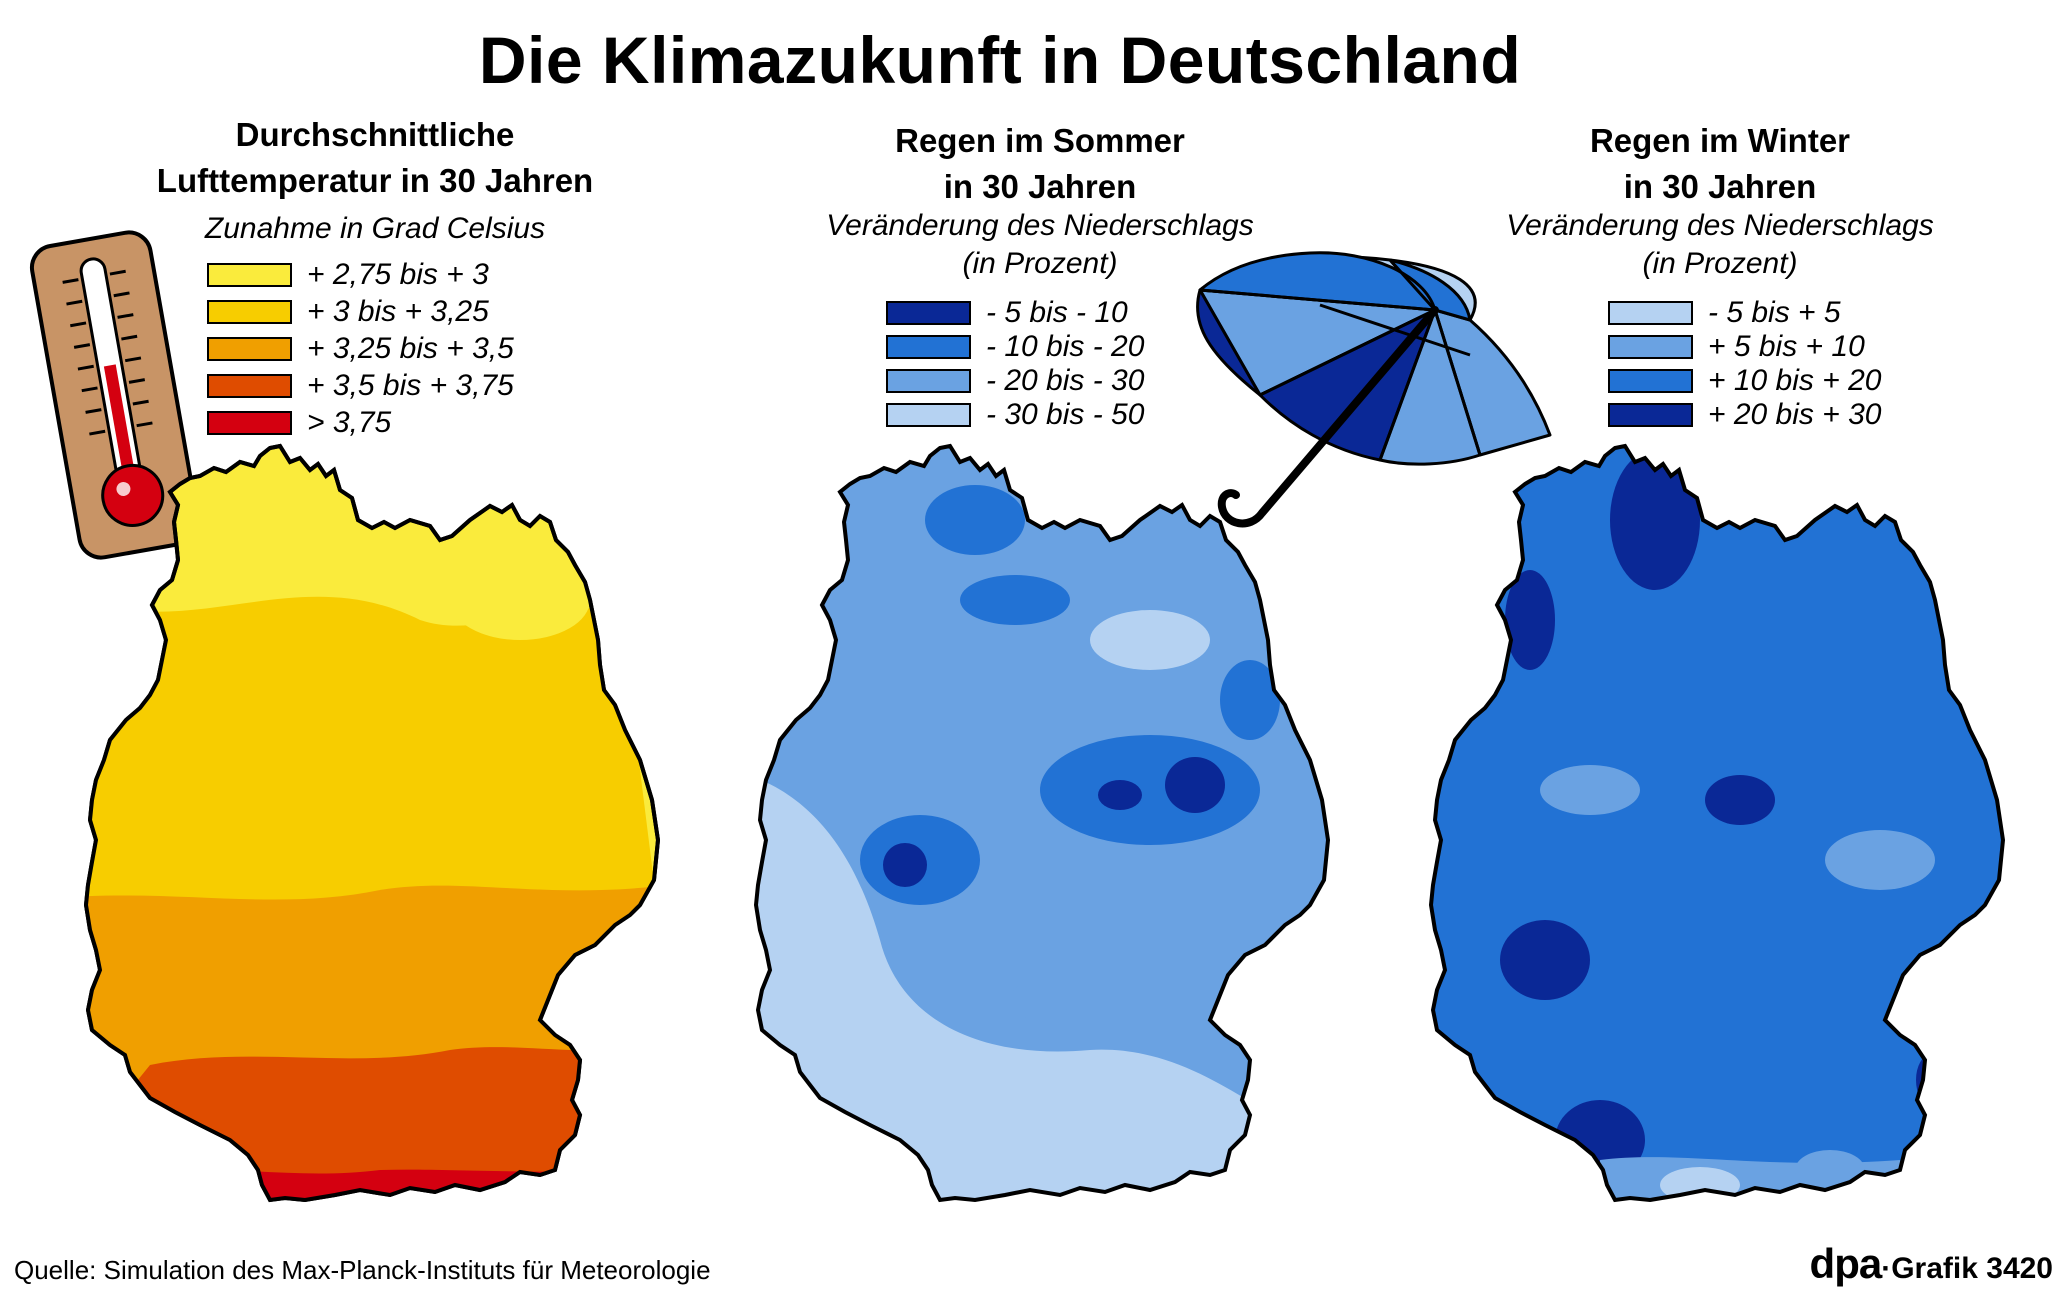 Image resolution: width=2069 pixels, height=1302 pixels. I want to click on legend-item: + 3,5 bis + 3,75, so click(387, 387).